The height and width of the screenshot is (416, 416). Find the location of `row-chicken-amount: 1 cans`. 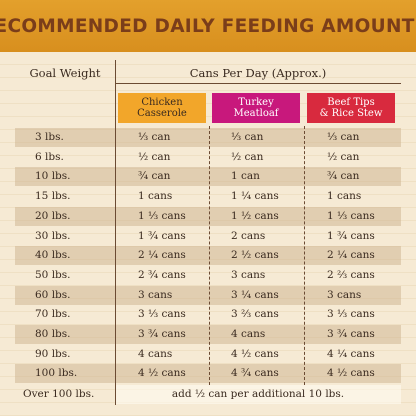

row-chicken-amount: 1 cans is located at coordinates (155, 196).